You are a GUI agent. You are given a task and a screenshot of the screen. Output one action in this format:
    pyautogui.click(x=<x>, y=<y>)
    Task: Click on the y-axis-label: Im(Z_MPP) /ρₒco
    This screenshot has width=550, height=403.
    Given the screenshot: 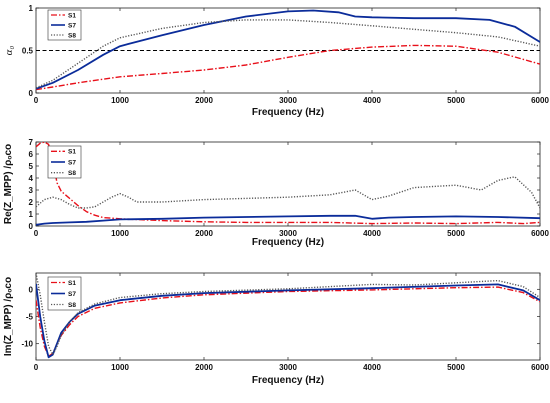 What is the action you would take?
    pyautogui.click(x=8, y=316)
    